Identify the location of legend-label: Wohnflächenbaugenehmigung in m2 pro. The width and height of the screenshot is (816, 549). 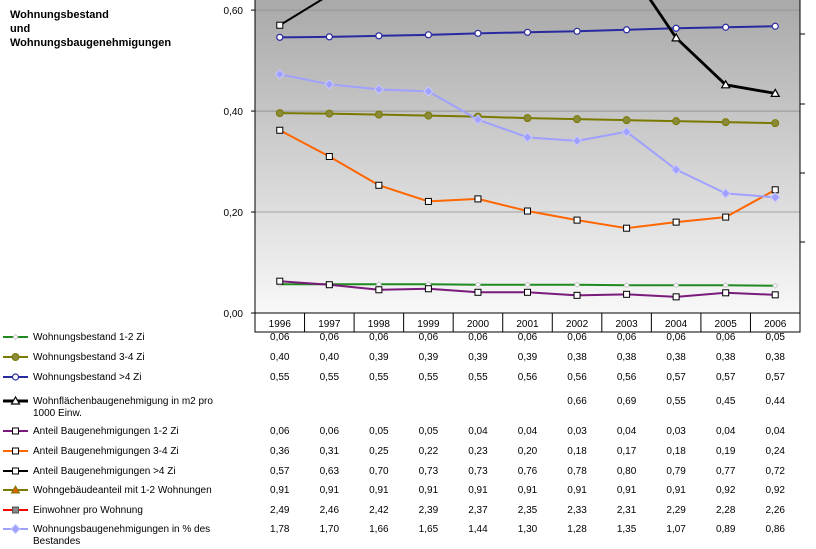
(123, 401).